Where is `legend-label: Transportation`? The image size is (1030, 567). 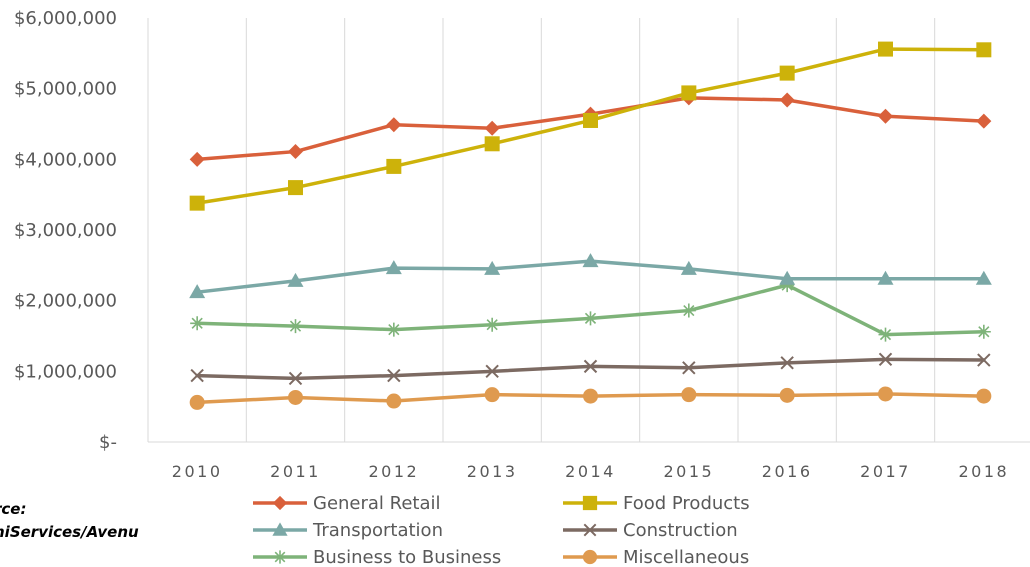 legend-label: Transportation is located at coordinates (377, 530).